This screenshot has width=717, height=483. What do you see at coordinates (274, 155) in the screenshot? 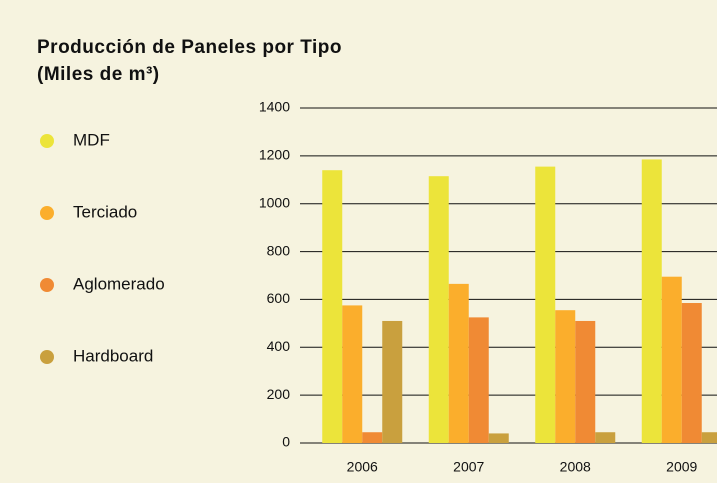
I see `y-tick-label: 1200` at bounding box center [274, 155].